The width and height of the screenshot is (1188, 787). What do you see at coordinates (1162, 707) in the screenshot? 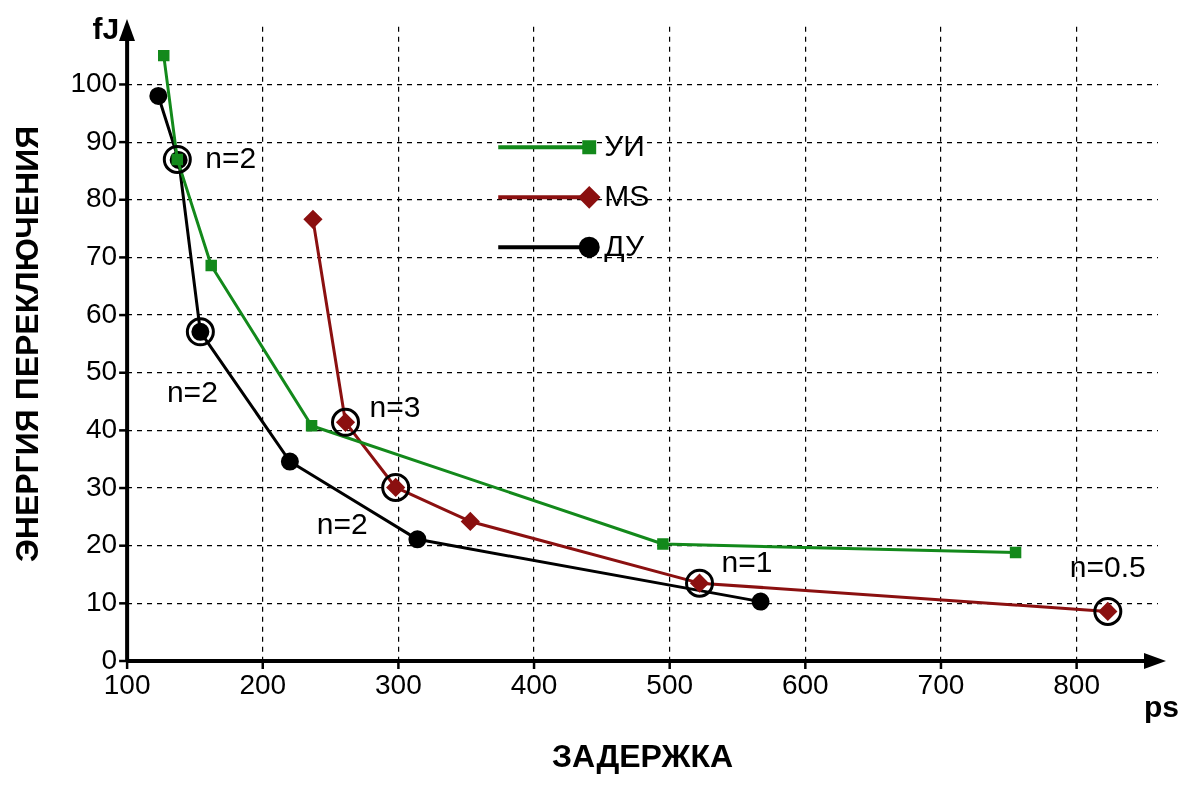
I see `text: ps` at bounding box center [1162, 707].